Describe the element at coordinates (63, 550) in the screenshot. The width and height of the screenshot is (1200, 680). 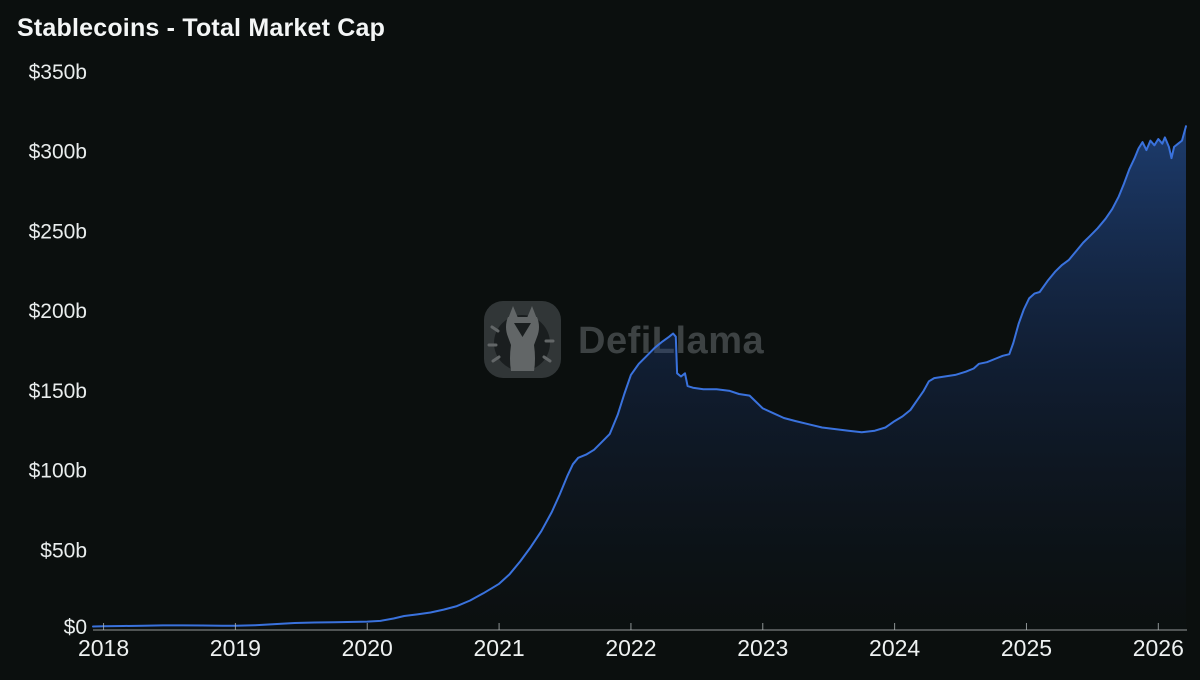
I see `y-axis-tick-label: $50b` at that location.